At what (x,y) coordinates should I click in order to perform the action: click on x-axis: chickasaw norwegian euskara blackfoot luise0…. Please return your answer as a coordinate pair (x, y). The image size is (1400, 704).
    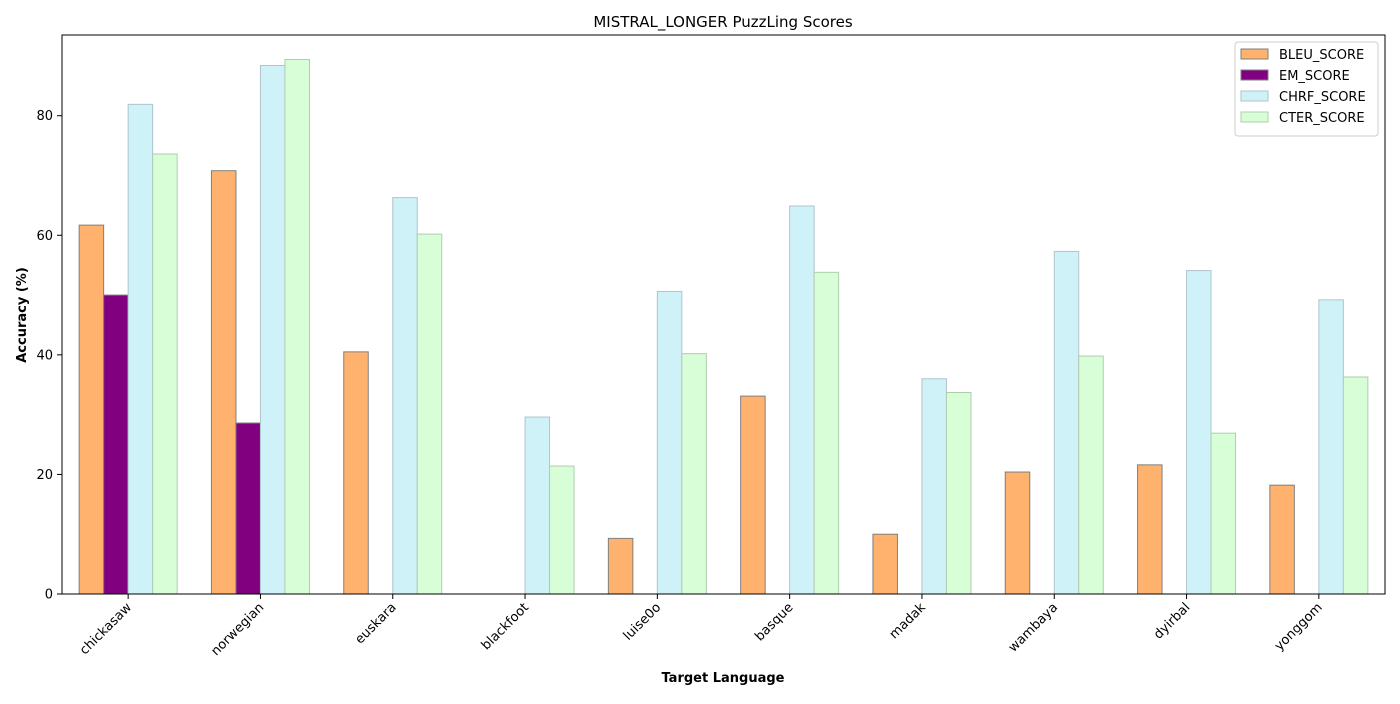
    Looking at the image, I should click on (701, 626).